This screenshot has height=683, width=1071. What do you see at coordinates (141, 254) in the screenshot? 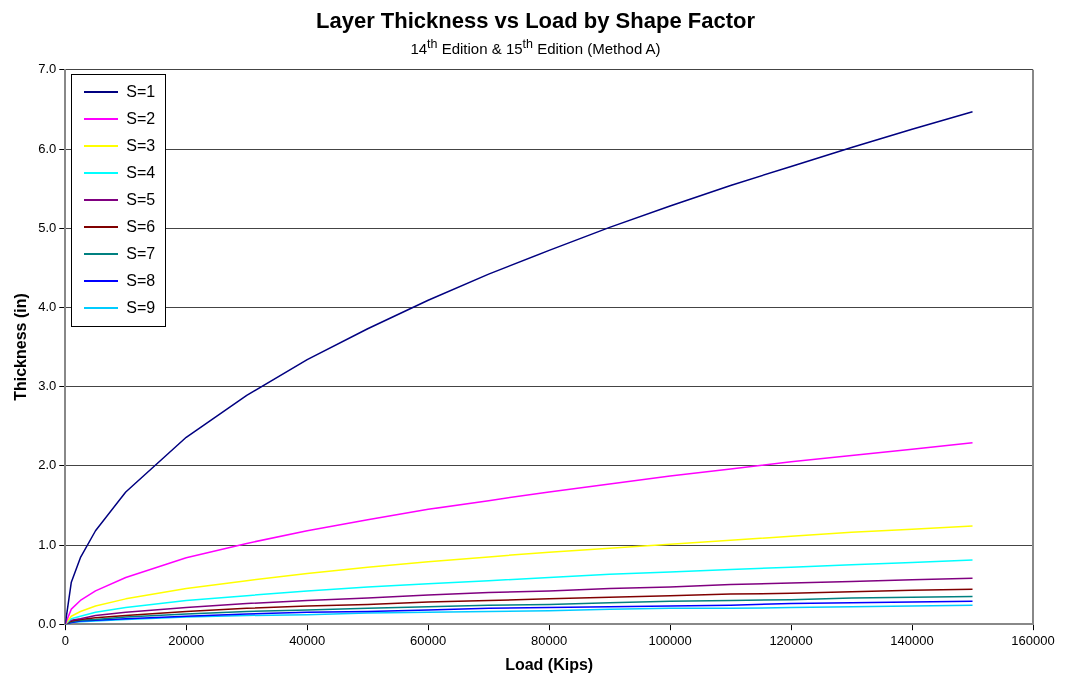
I see `legend-label: S=7` at bounding box center [141, 254].